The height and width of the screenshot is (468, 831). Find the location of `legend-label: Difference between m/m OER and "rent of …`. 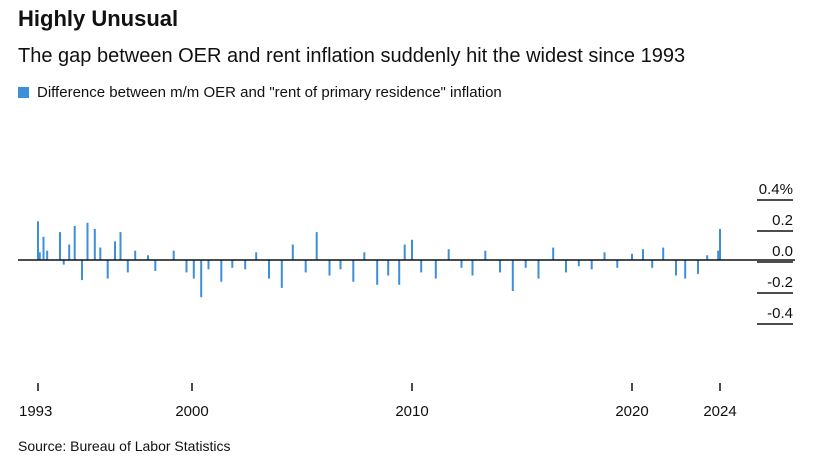

legend-label: Difference between m/m OER and "rent of … is located at coordinates (269, 92).